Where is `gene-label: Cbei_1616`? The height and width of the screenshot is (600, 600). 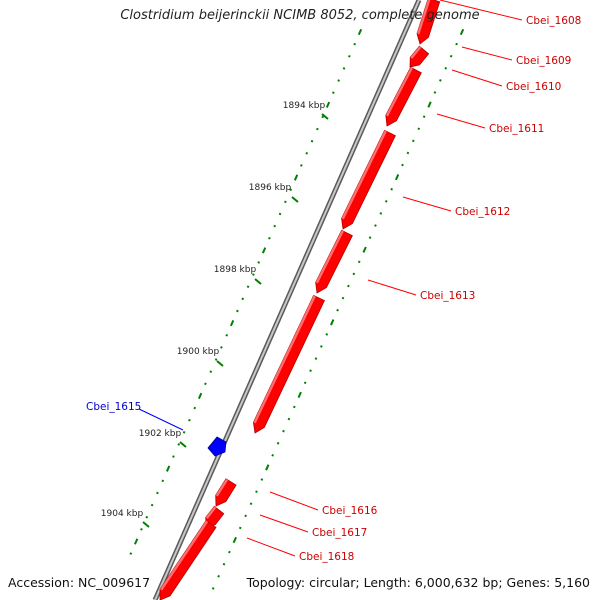 gene-label: Cbei_1616 is located at coordinates (350, 511).